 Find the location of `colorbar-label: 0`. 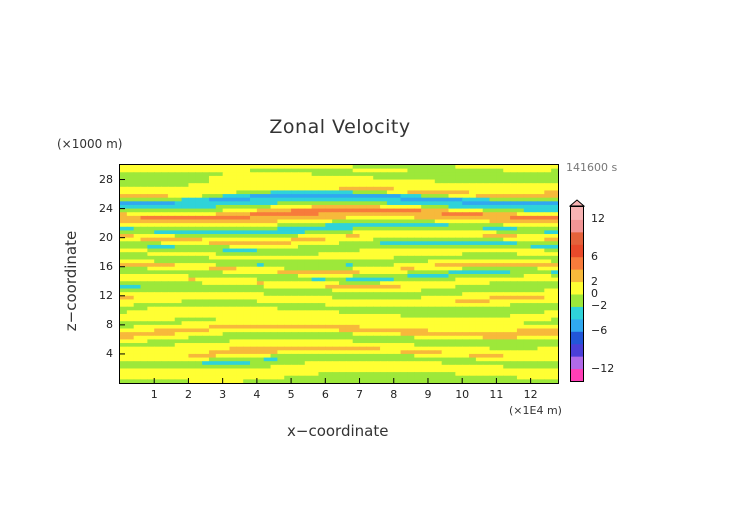

colorbar-label: 0 is located at coordinates (594, 293).